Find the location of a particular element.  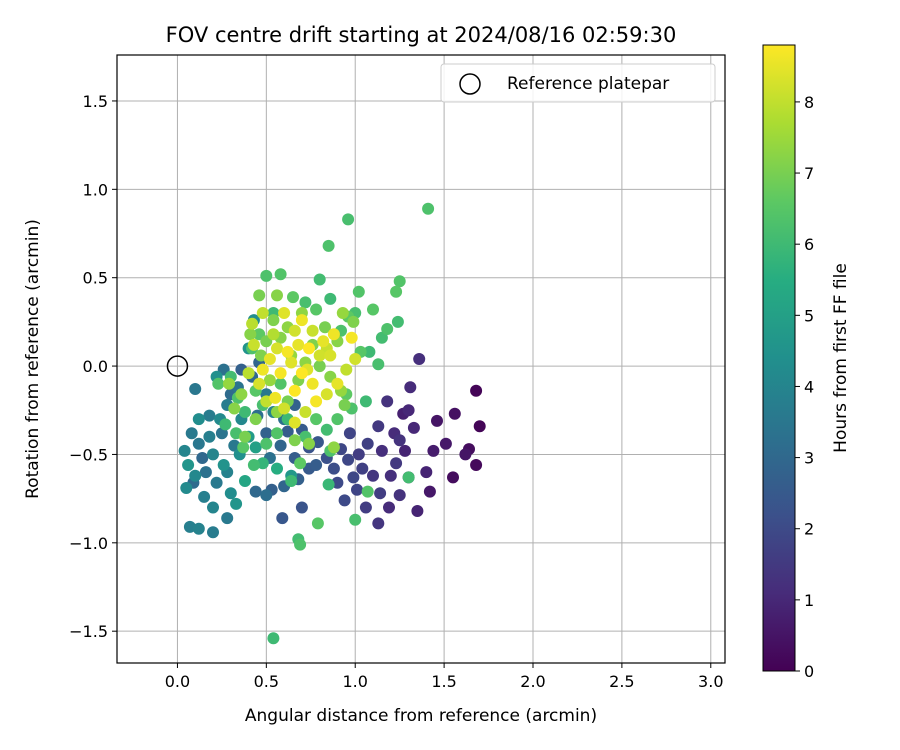

legend-box is located at coordinates (578, 83).